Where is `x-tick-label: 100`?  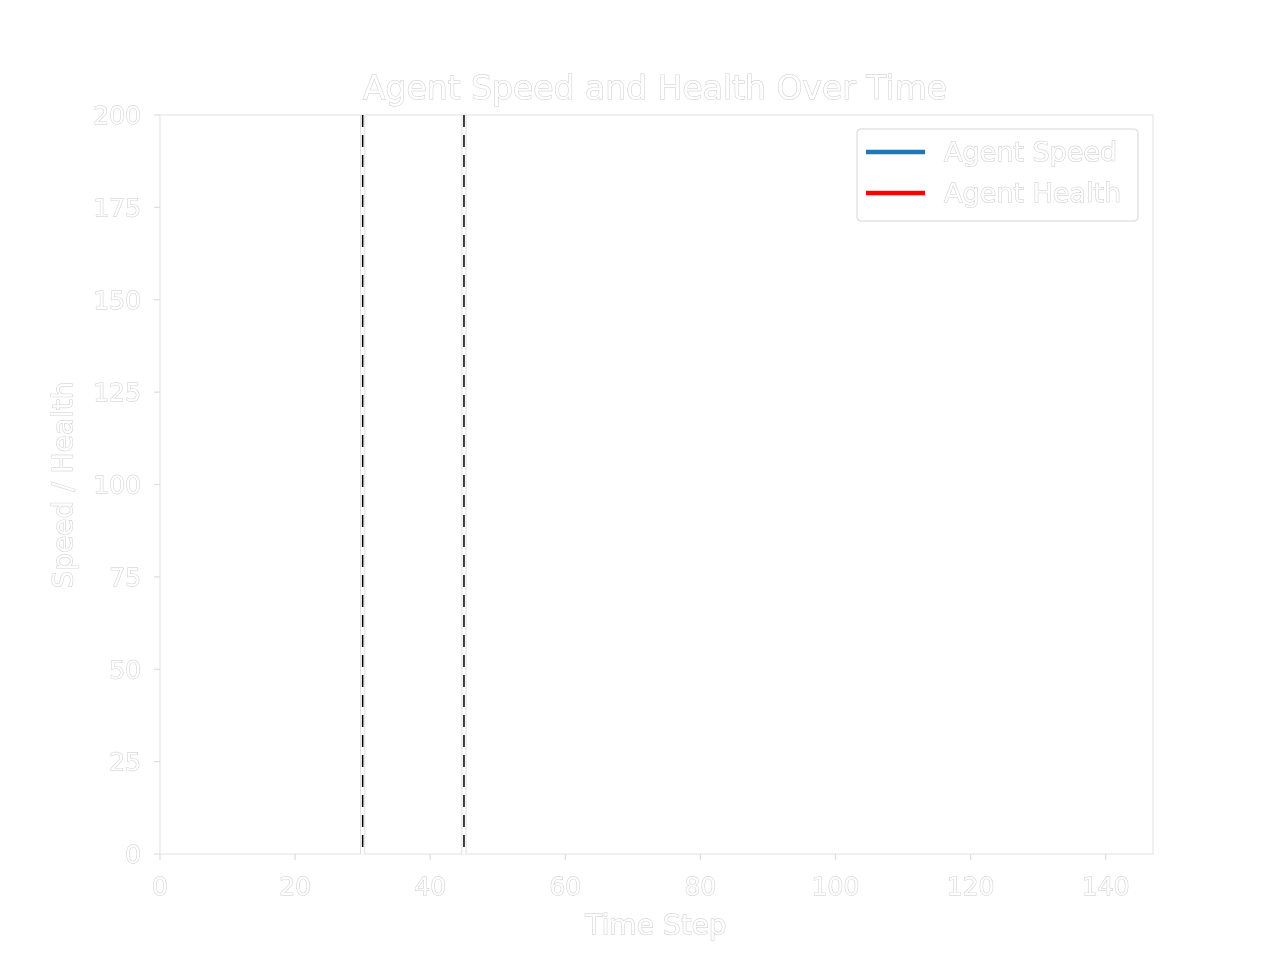
x-tick-label: 100 is located at coordinates (836, 886).